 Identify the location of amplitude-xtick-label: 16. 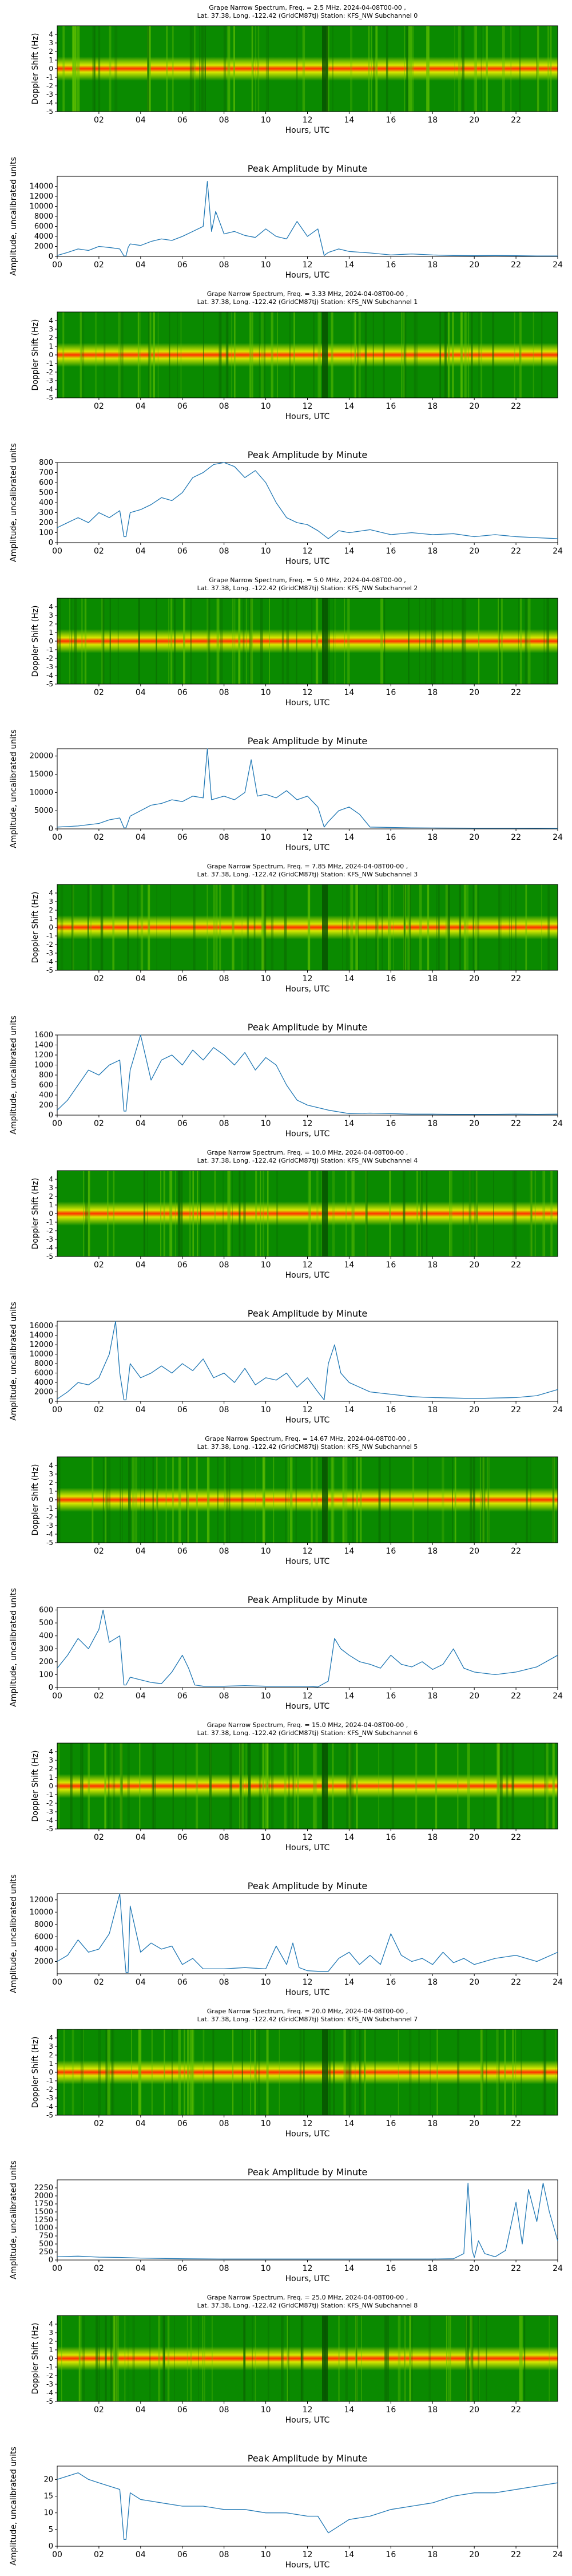
(391, 1696).